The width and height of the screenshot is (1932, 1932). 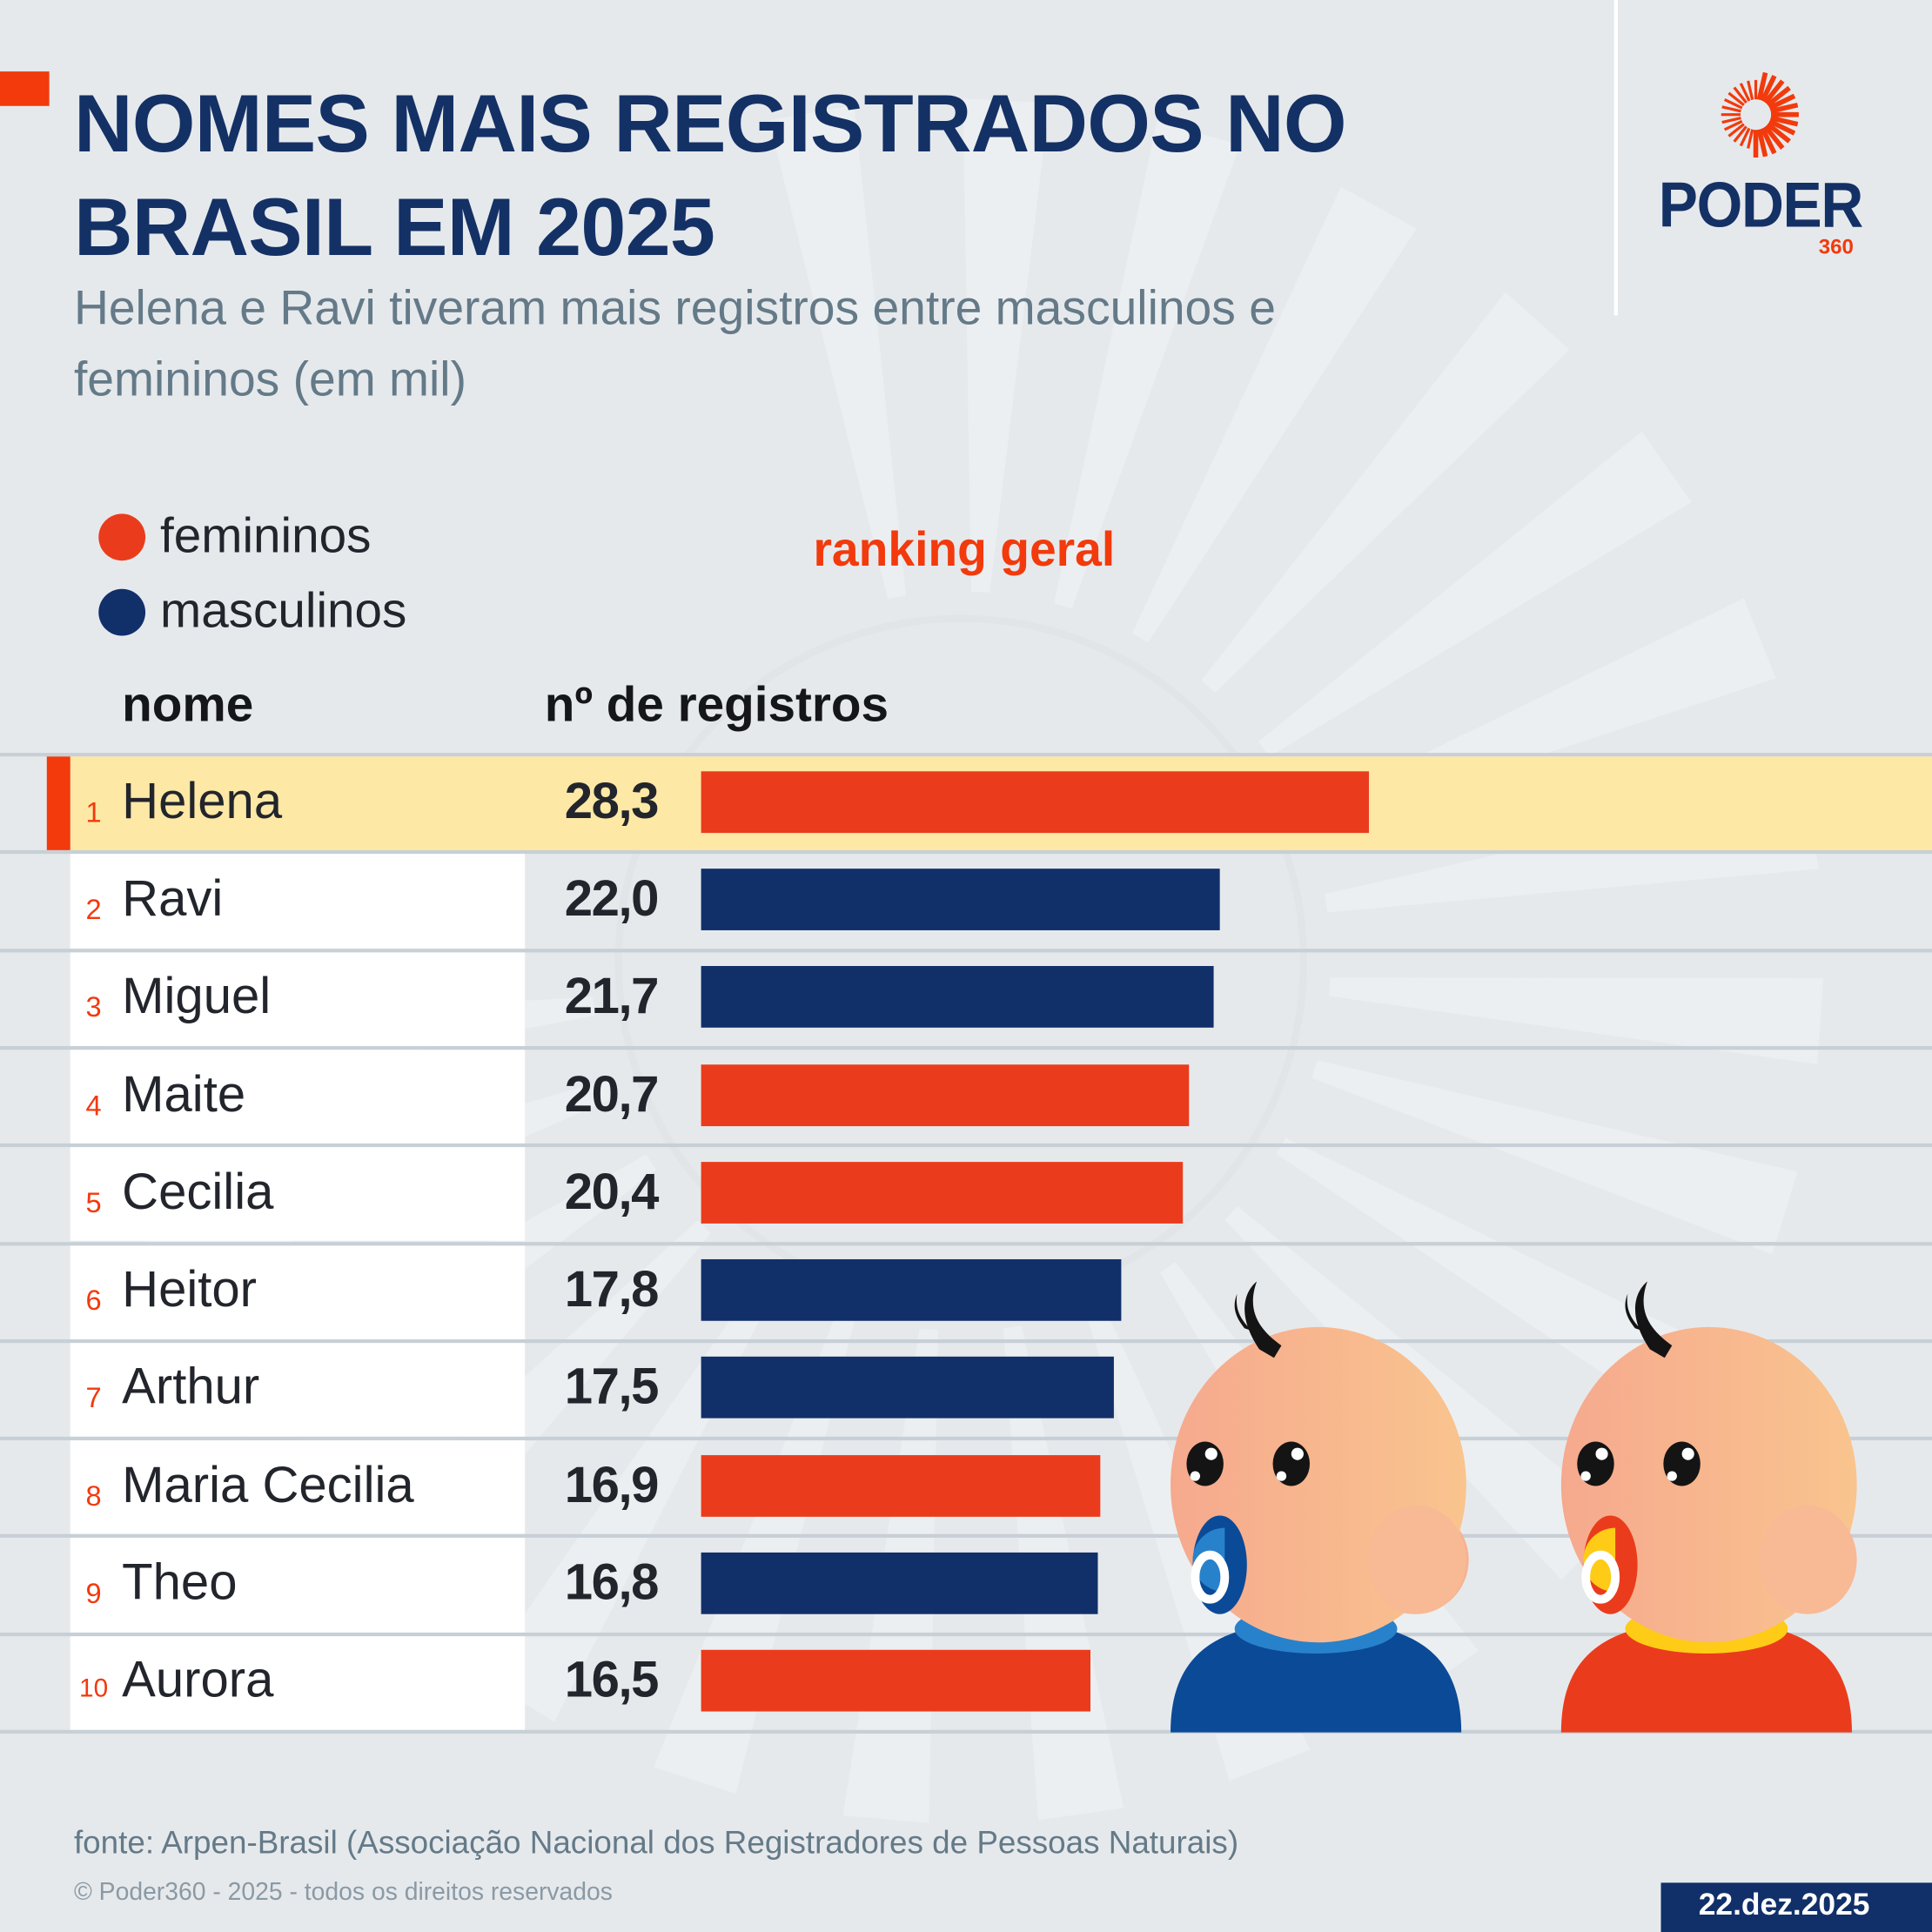 What do you see at coordinates (94, 1104) in the screenshot?
I see `rank-number: 4` at bounding box center [94, 1104].